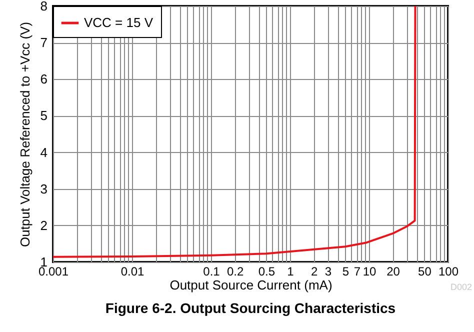 The width and height of the screenshot is (474, 332). I want to click on x-tick-label: 7, so click(357, 271).